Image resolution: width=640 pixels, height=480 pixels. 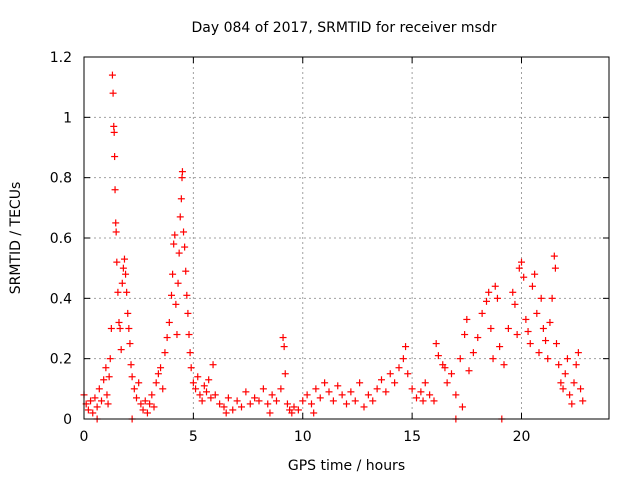 I want to click on x-axis-label: GPS time / hours, so click(x=346, y=466).